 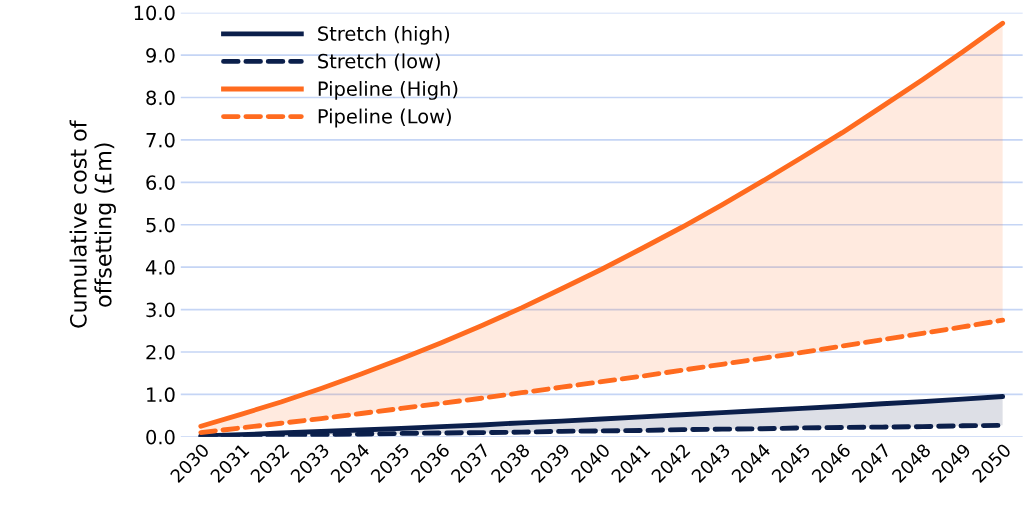 What do you see at coordinates (154, 13) in the screenshot?
I see `y-tick-label: 10.0` at bounding box center [154, 13].